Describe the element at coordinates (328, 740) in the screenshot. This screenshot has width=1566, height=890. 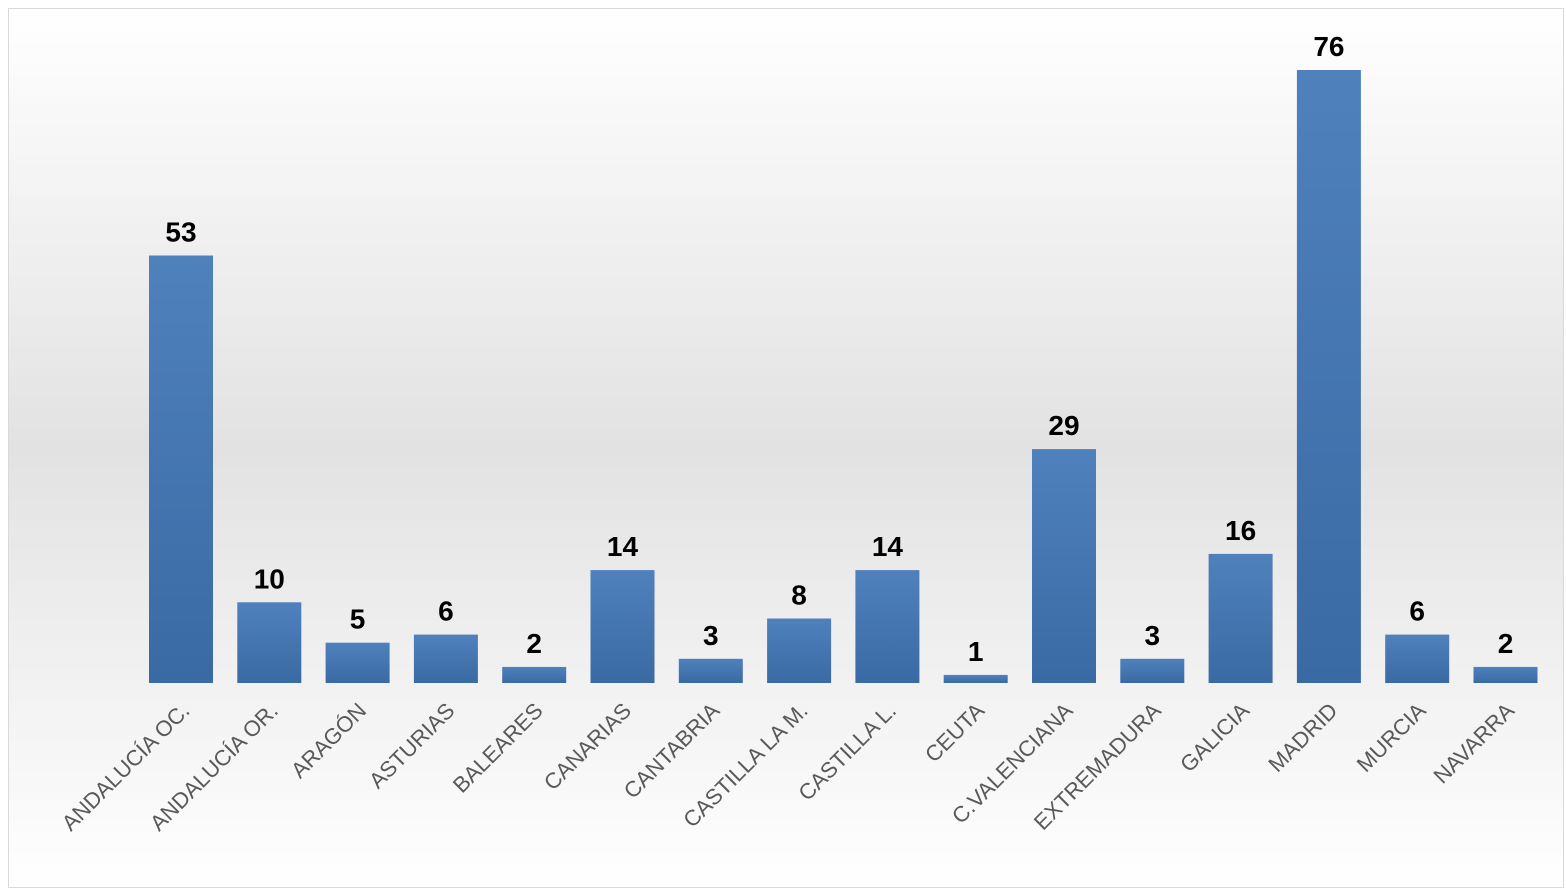
I see `category-label: ARAGÓN` at that location.